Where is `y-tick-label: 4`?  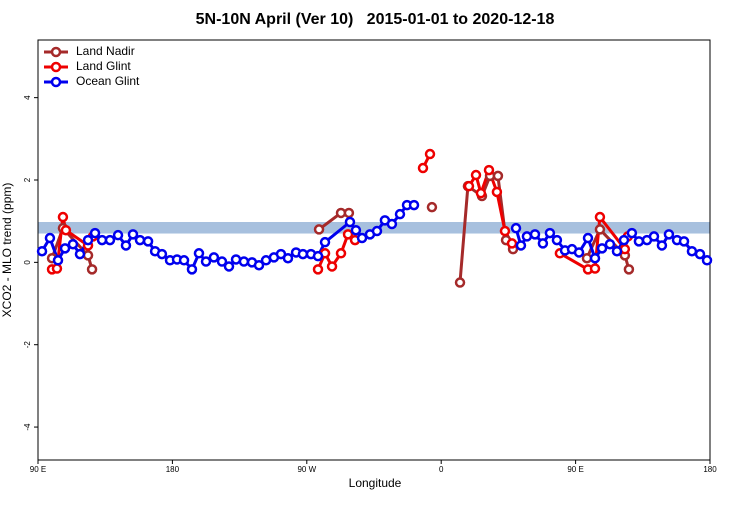 y-tick-label: 4 is located at coordinates (27, 97).